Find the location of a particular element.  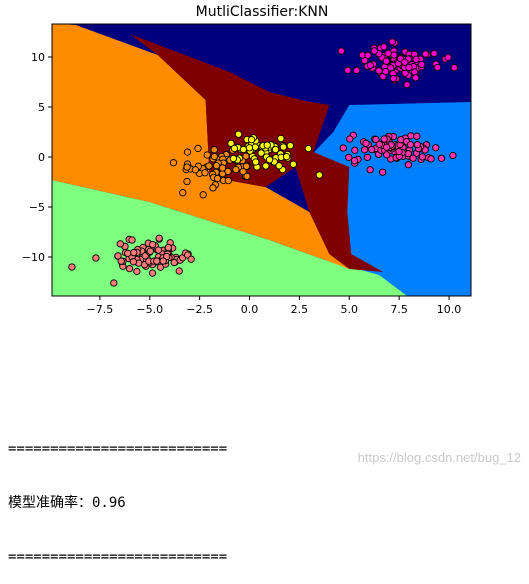

chart-title: MutliClassifier:KNN is located at coordinates (262, 12).